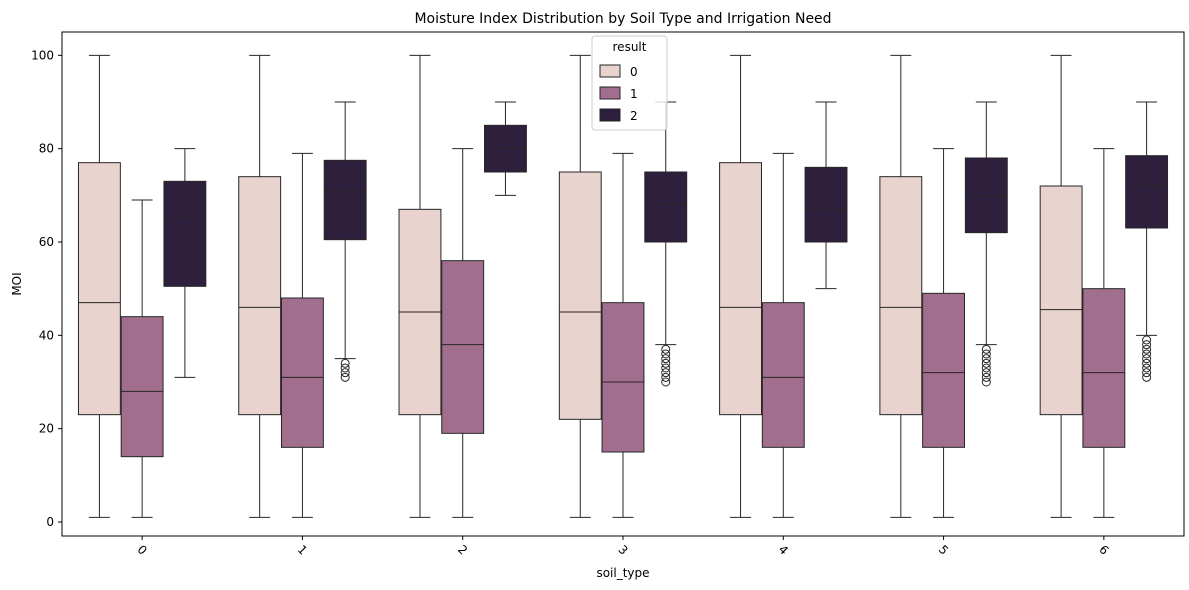 The width and height of the screenshot is (1189, 590). I want to click on x-tick-label: 0, so click(141, 549).